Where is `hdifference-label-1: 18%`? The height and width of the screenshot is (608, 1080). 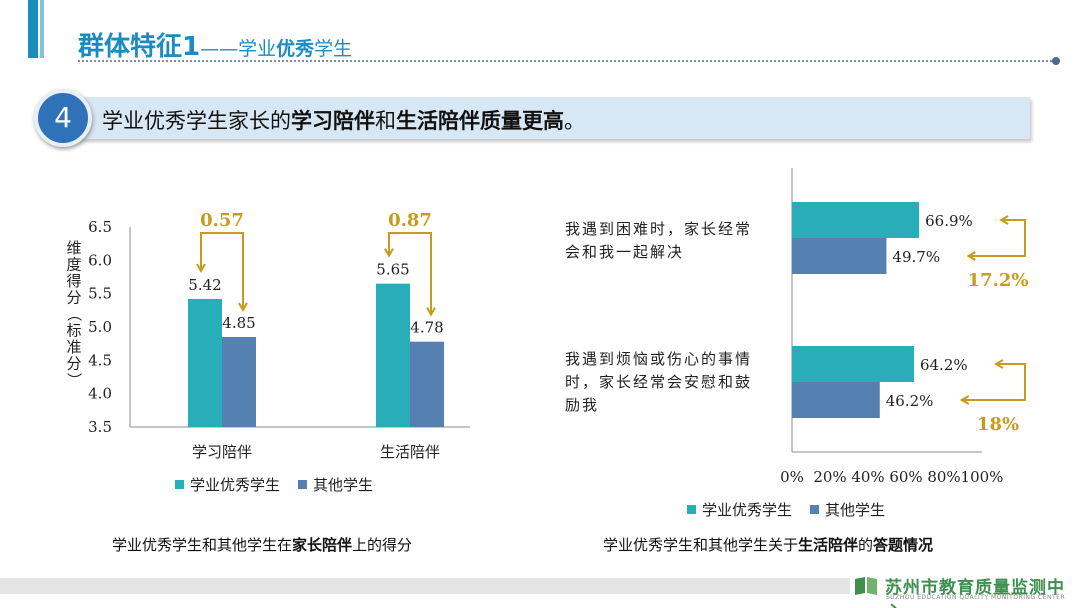 hdifference-label-1: 18% is located at coordinates (998, 424).